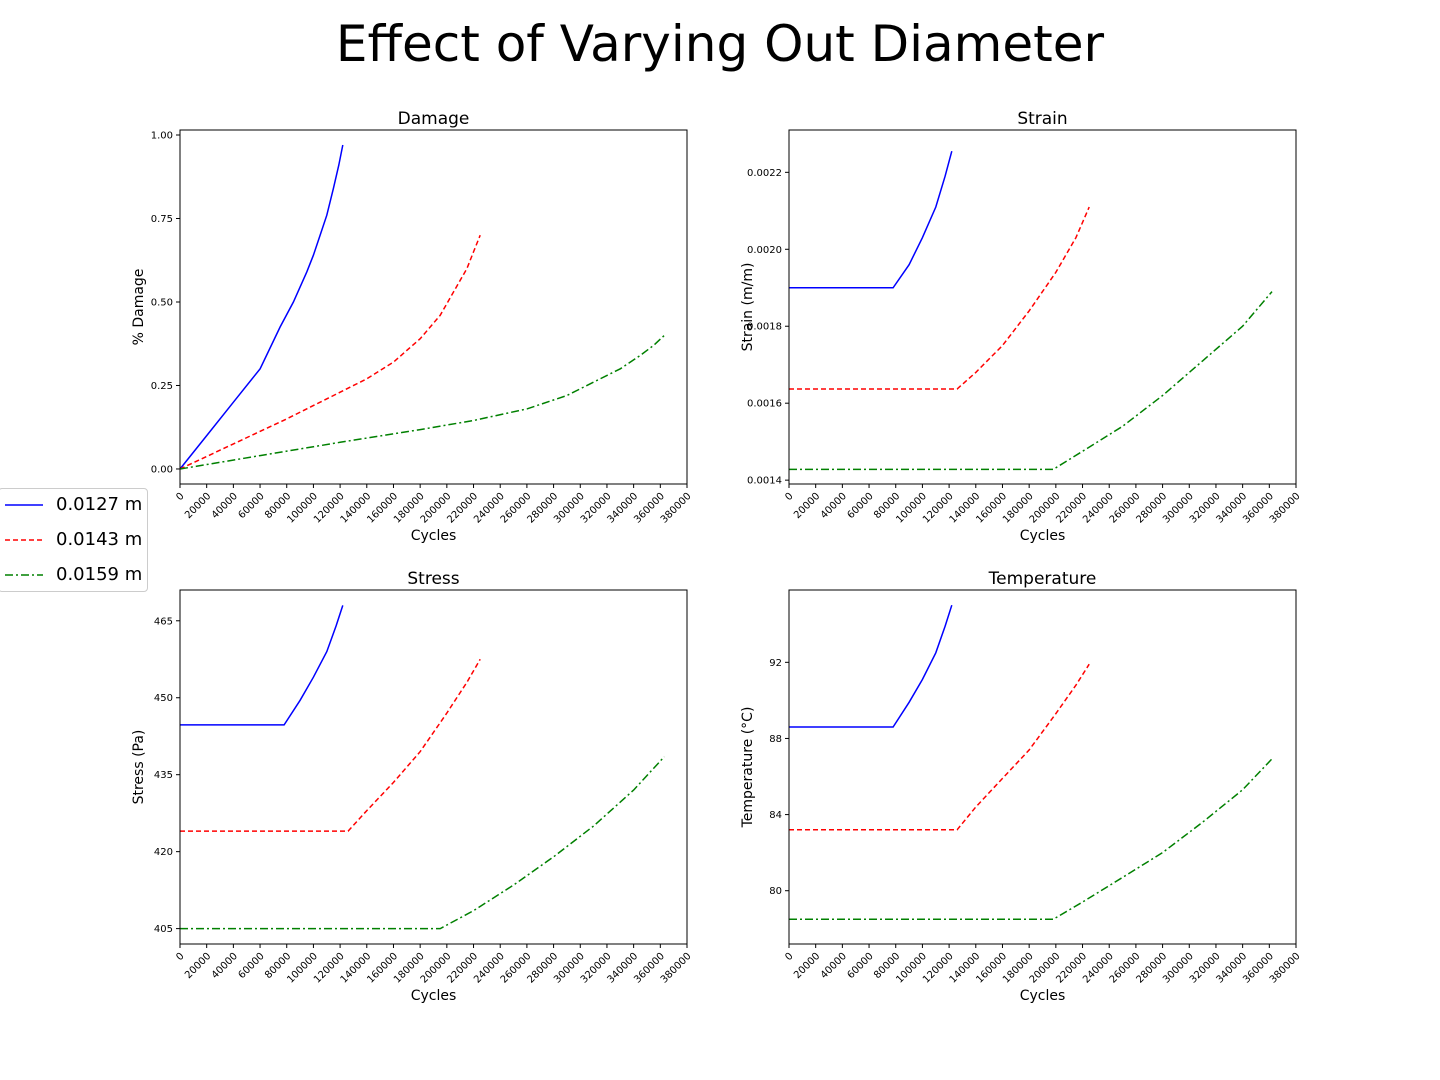 The height and width of the screenshot is (1080, 1440). I want to click on y-axis-label: Temperature (°C), so click(748, 768).